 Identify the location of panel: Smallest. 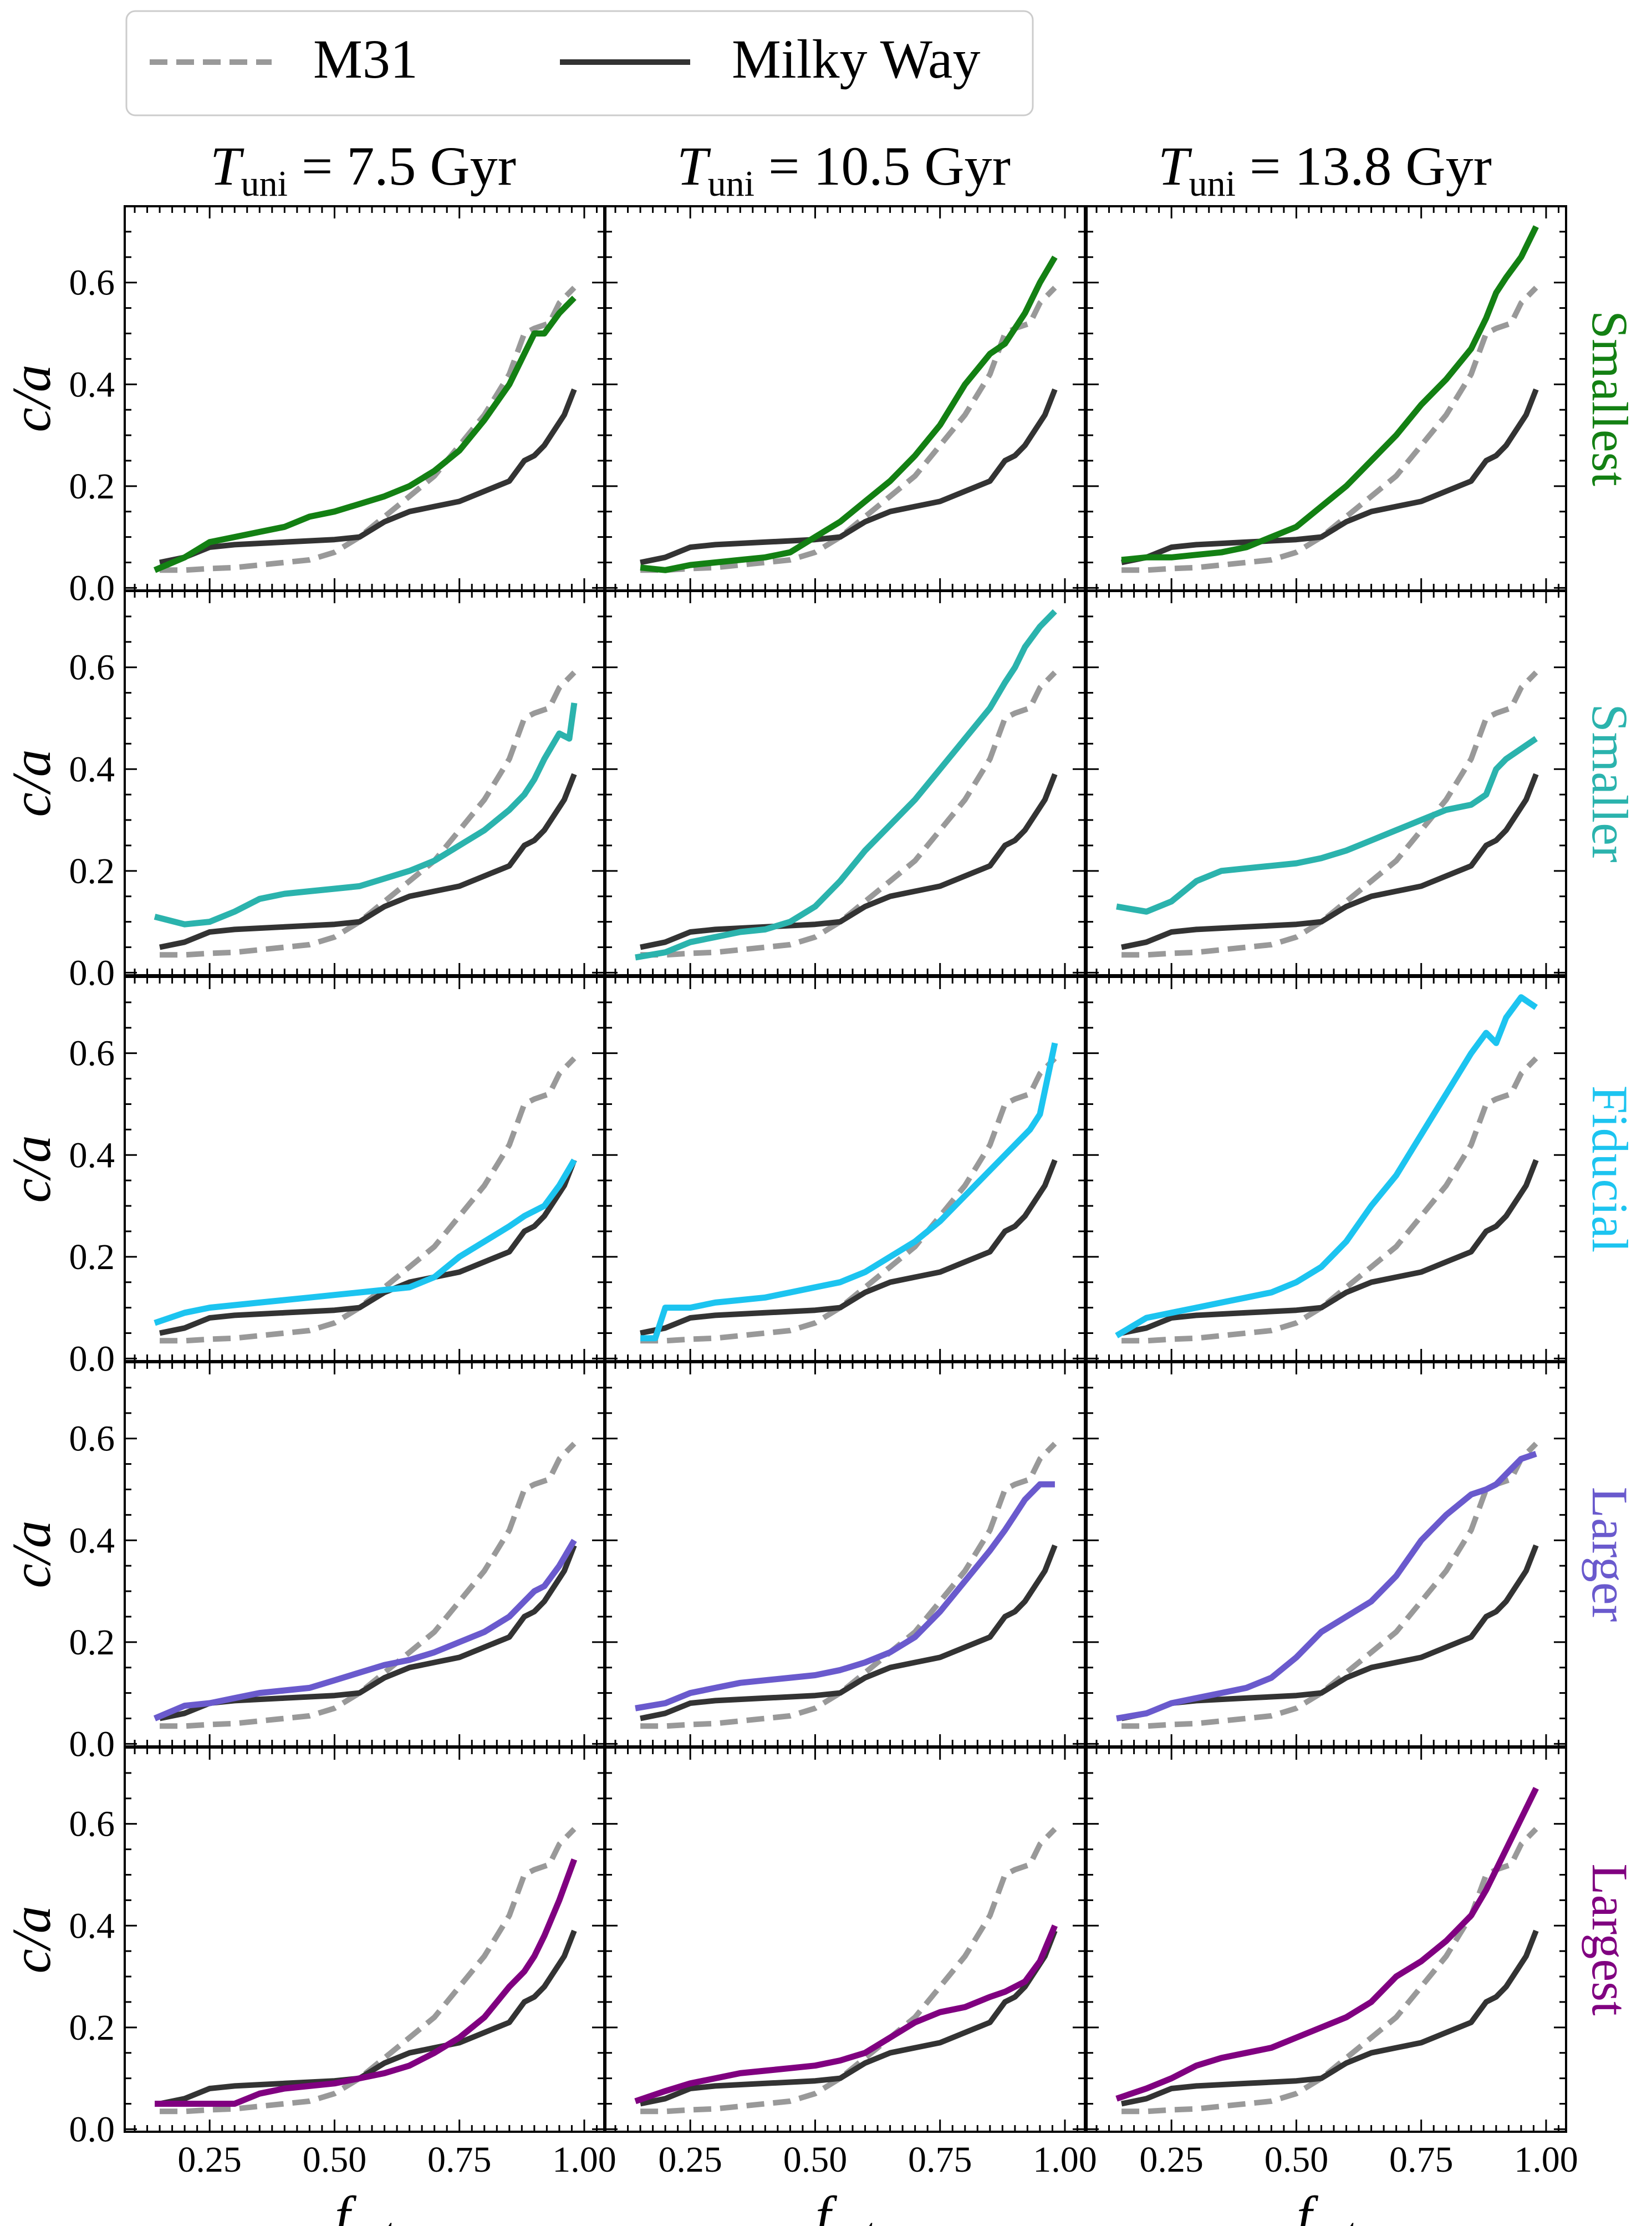
(1361, 398).